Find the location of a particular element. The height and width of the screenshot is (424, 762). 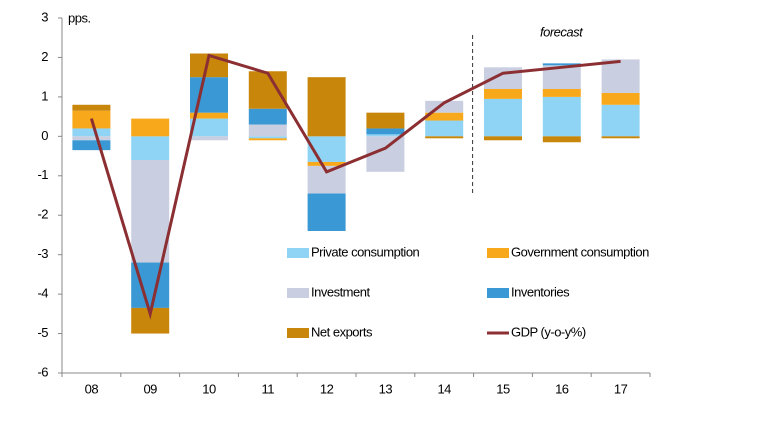

legend-label: Government consumption is located at coordinates (580, 251).